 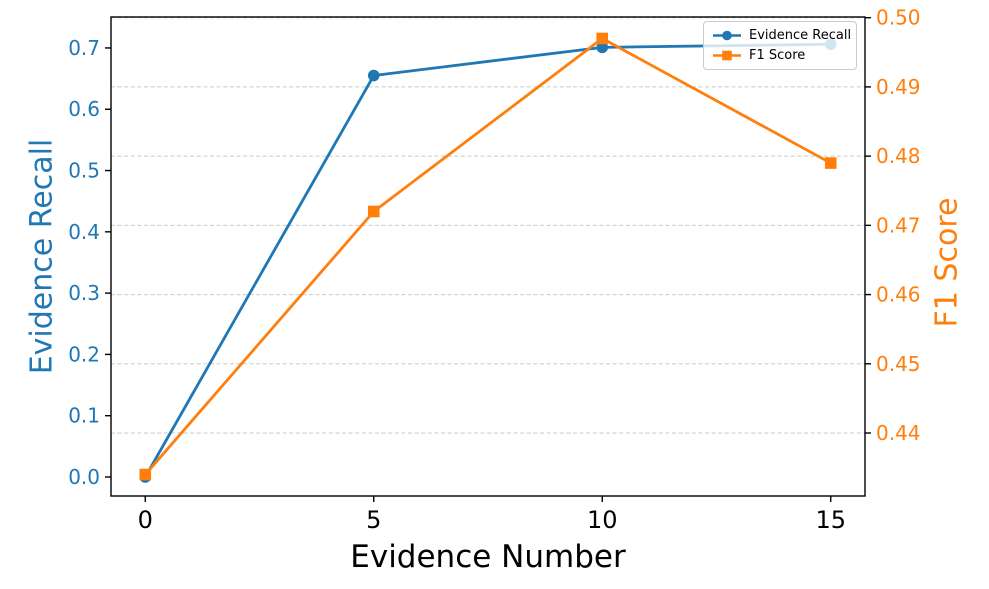 What do you see at coordinates (42, 256) in the screenshot?
I see `y-axis-label-left: Evidence Recall` at bounding box center [42, 256].